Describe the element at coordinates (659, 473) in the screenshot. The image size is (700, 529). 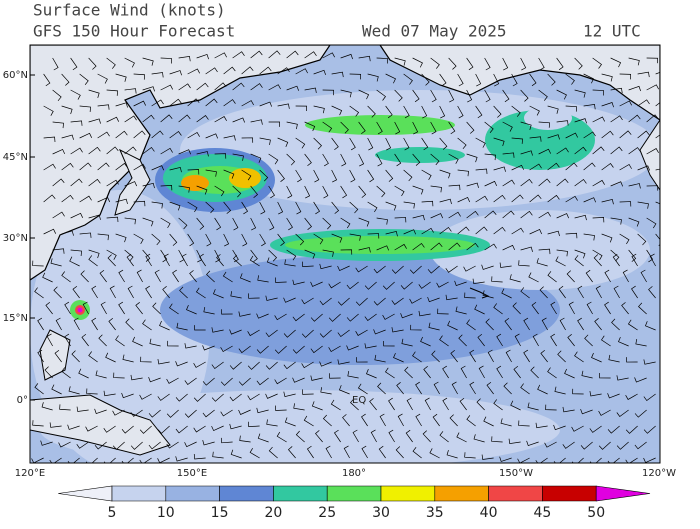
I see `lon-label: 120°W` at that location.